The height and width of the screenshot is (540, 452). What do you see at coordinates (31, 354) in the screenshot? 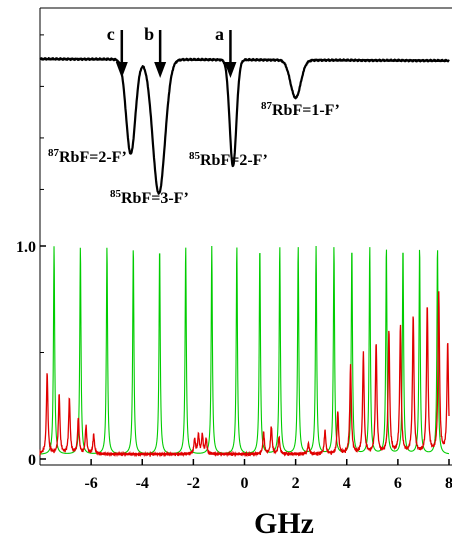
I see `bottom-y-ticks: 01.0` at bounding box center [31, 354].